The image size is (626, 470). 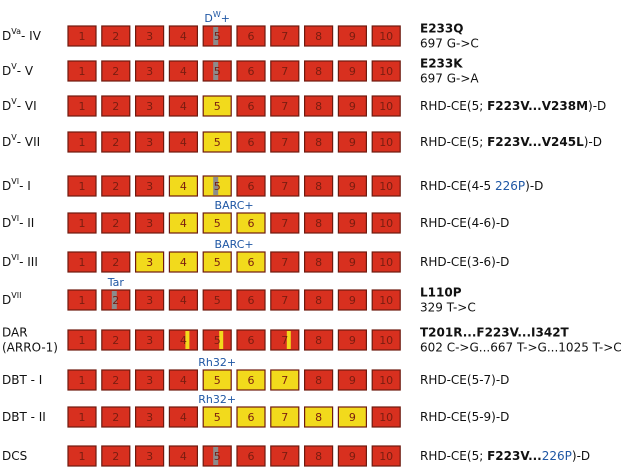 I want to click on variant-label: DVII, so click(x=11, y=299).